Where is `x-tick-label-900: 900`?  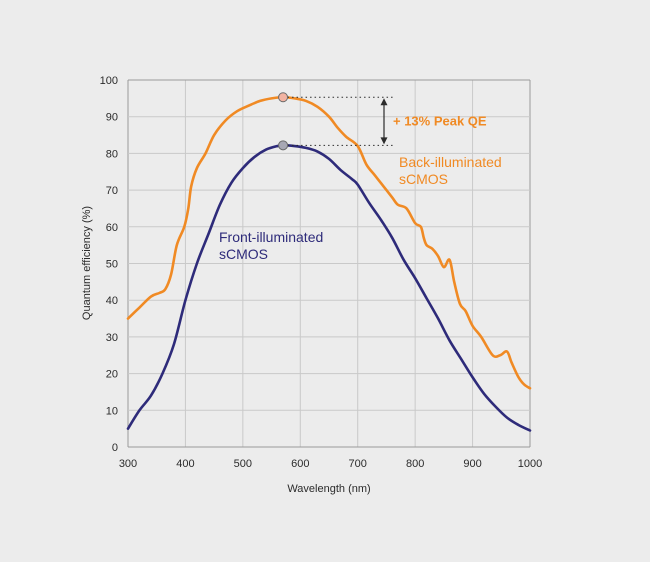
x-tick-label-900: 900 is located at coordinates (472, 464).